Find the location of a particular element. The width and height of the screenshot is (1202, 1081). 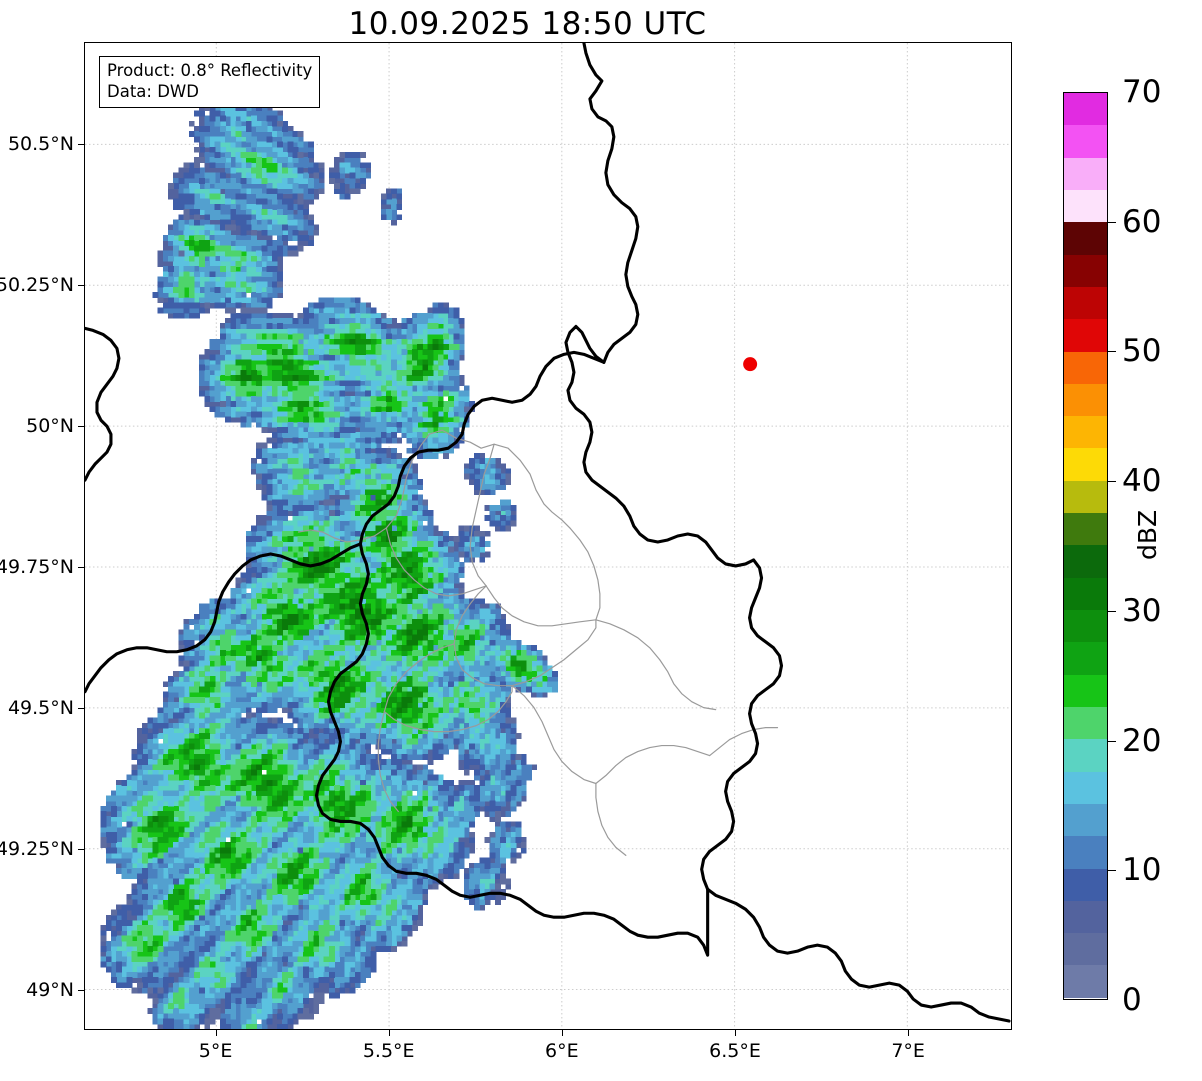

colorbar-tick-label: 60 is located at coordinates (1142, 221).